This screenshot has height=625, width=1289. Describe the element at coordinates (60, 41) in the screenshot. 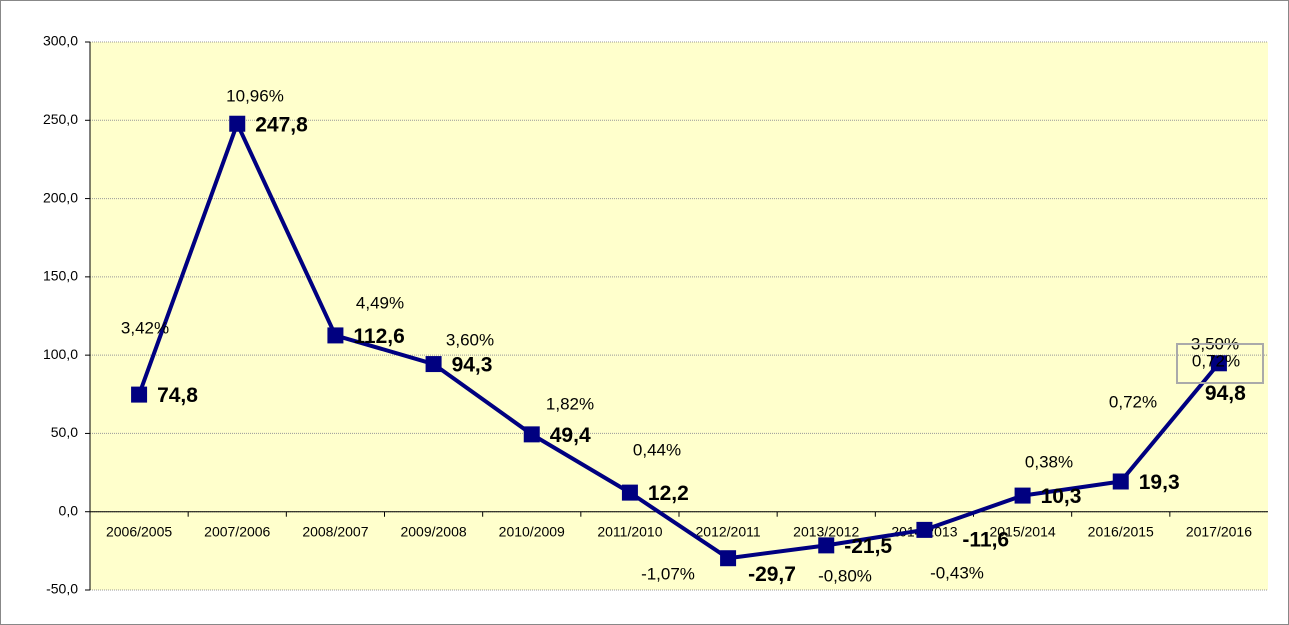

I see `y-tick-label: 300,0` at that location.